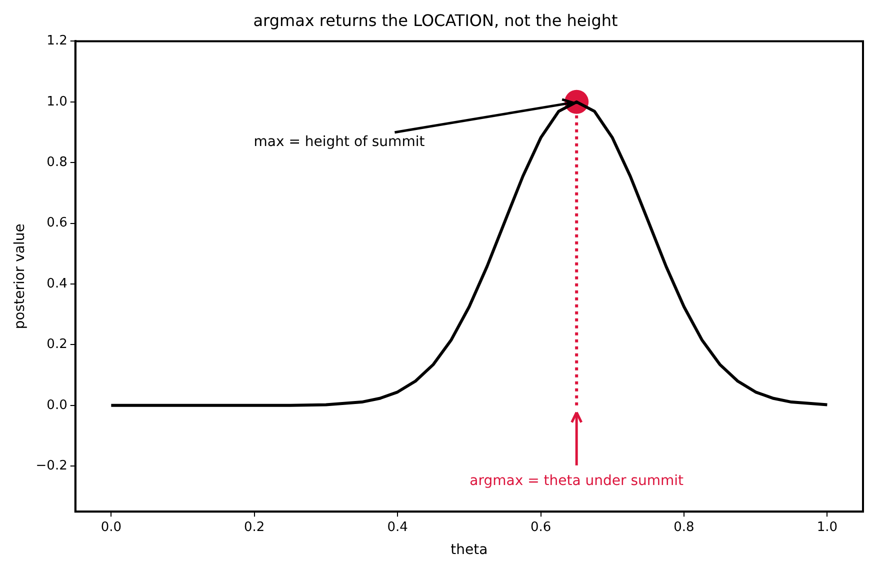 The height and width of the screenshot is (569, 875). Describe the element at coordinates (435, 20) in the screenshot. I see `chart-title: argmax returns the LOCATION, not the height` at that location.